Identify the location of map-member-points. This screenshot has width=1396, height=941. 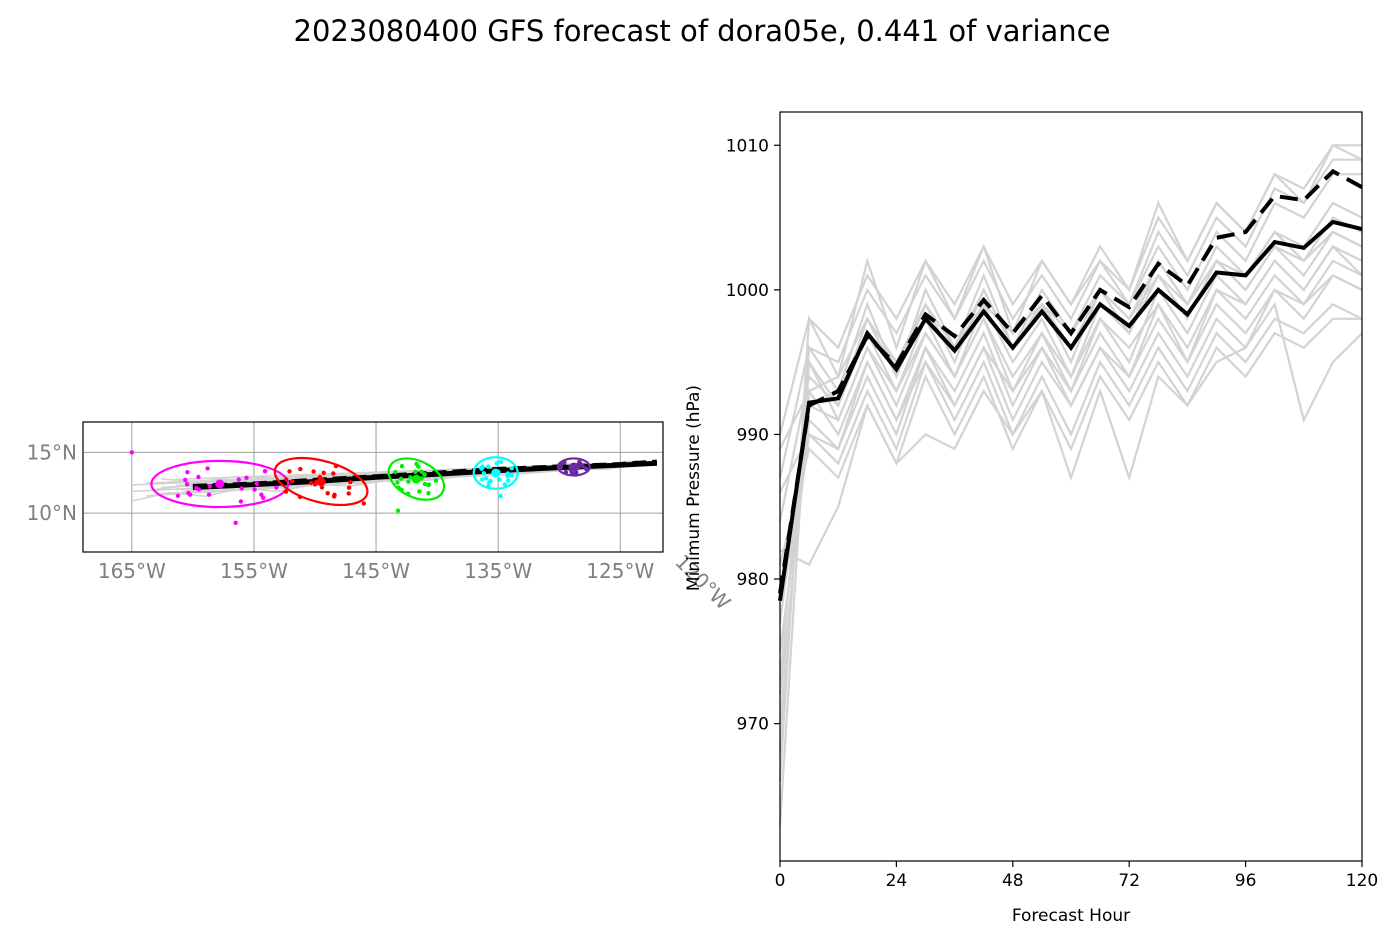
(359, 488).